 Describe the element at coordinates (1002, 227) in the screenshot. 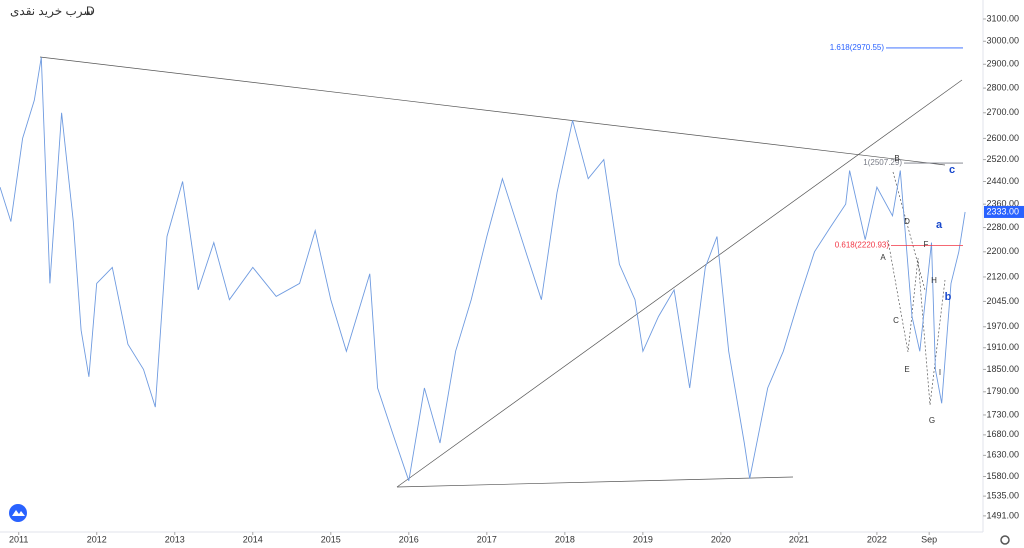

I see `y-tick-label: 2280.00` at that location.